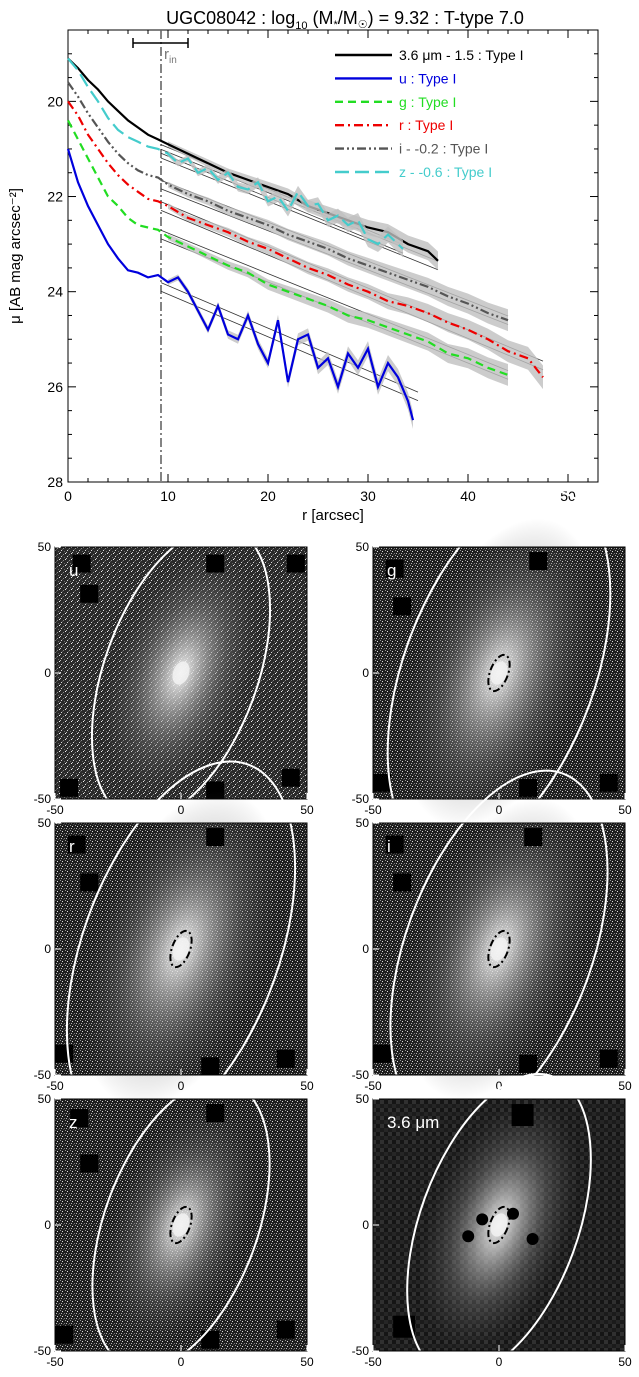 The height and width of the screenshot is (1377, 639). I want to click on y-tick-label: 28, so click(55, 482).